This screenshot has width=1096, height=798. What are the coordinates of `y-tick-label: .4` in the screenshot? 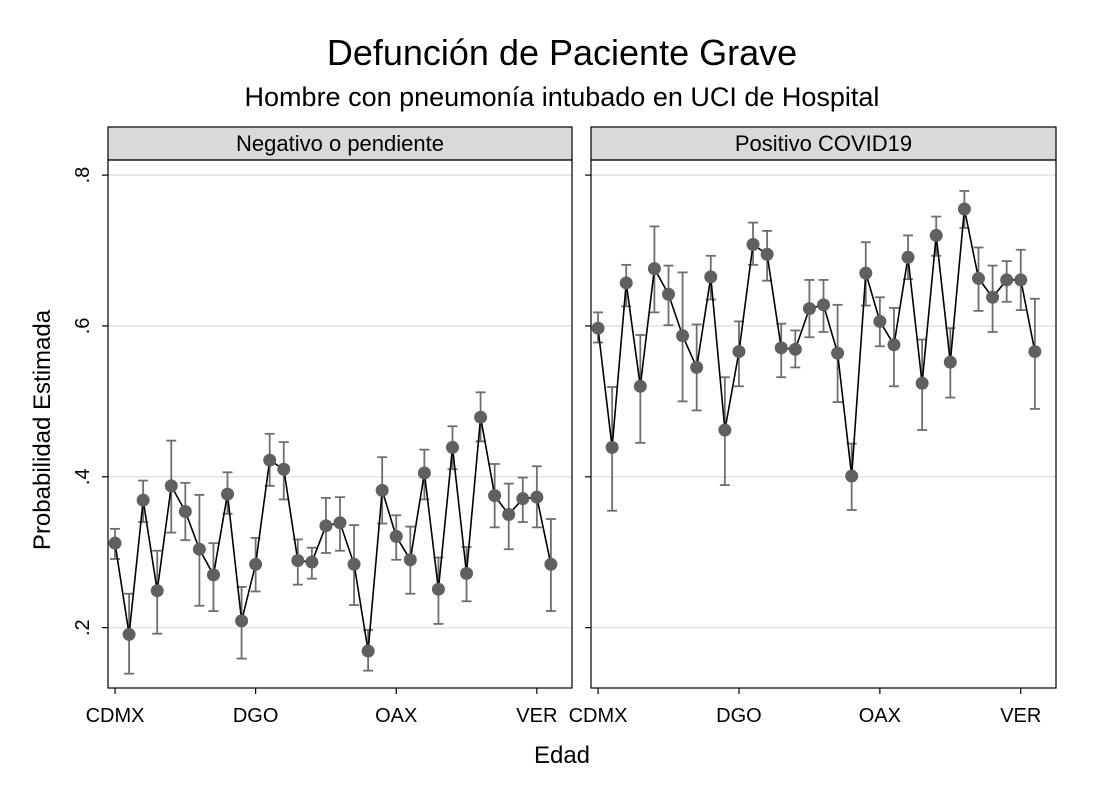 It's located at (83, 476).